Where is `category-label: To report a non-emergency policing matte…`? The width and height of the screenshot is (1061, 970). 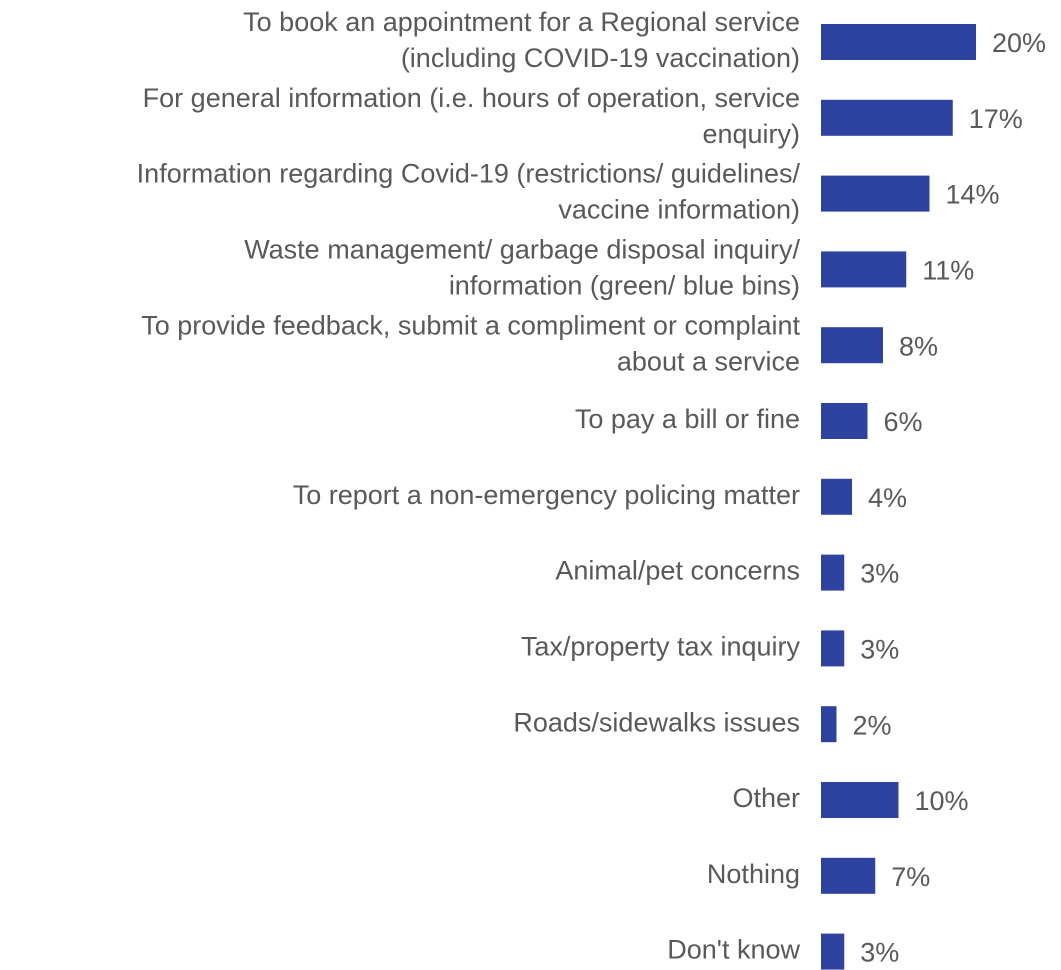 category-label: To report a non-emergency policing matte… is located at coordinates (546, 495).